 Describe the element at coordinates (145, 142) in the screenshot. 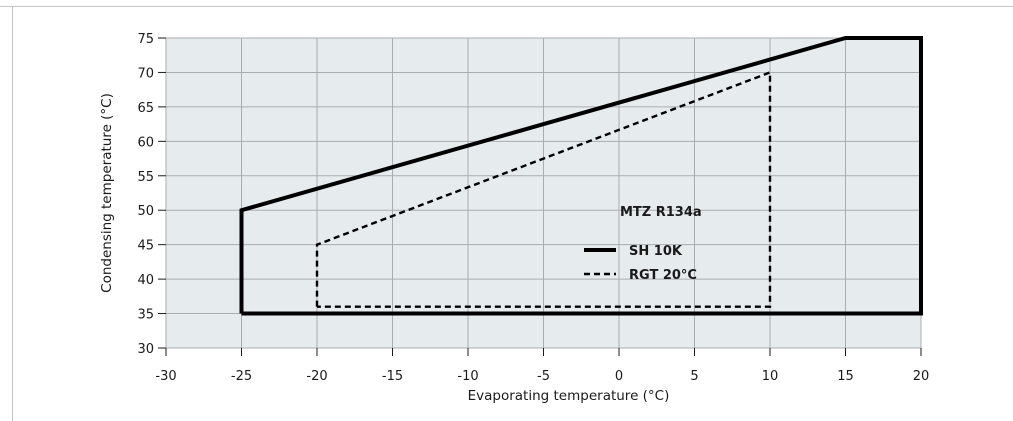

I see `y-tick-label: 60` at that location.